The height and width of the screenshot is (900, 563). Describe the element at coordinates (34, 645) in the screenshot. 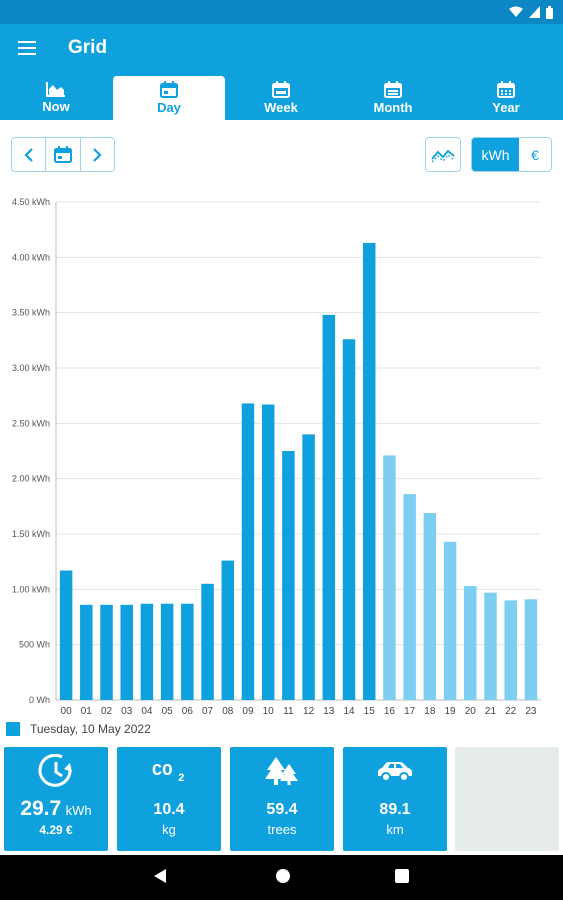

I see `y-tick-label: 500 Wh` at that location.